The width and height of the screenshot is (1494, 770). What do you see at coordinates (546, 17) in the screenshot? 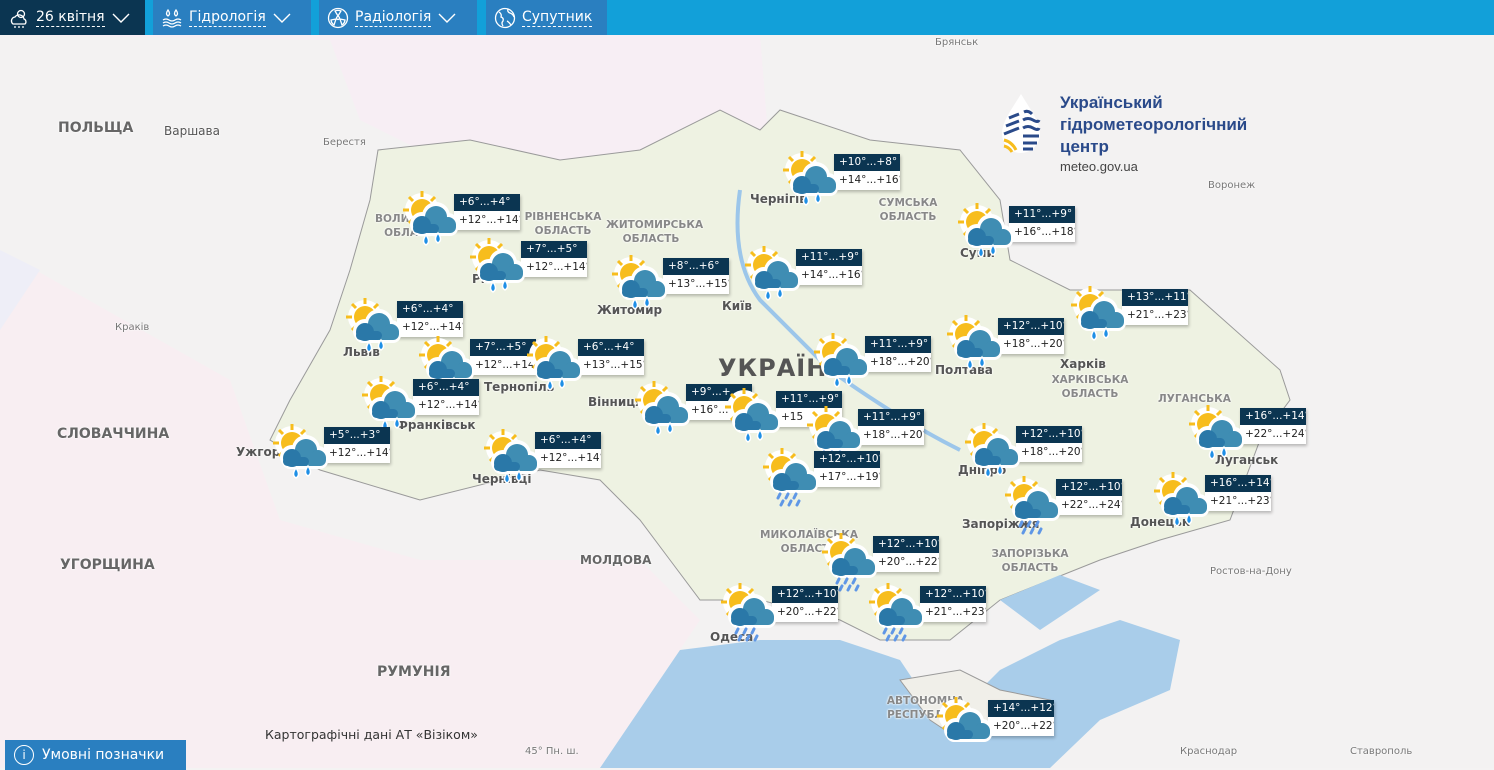
I see `tab-satellite: Супутник` at bounding box center [546, 17].